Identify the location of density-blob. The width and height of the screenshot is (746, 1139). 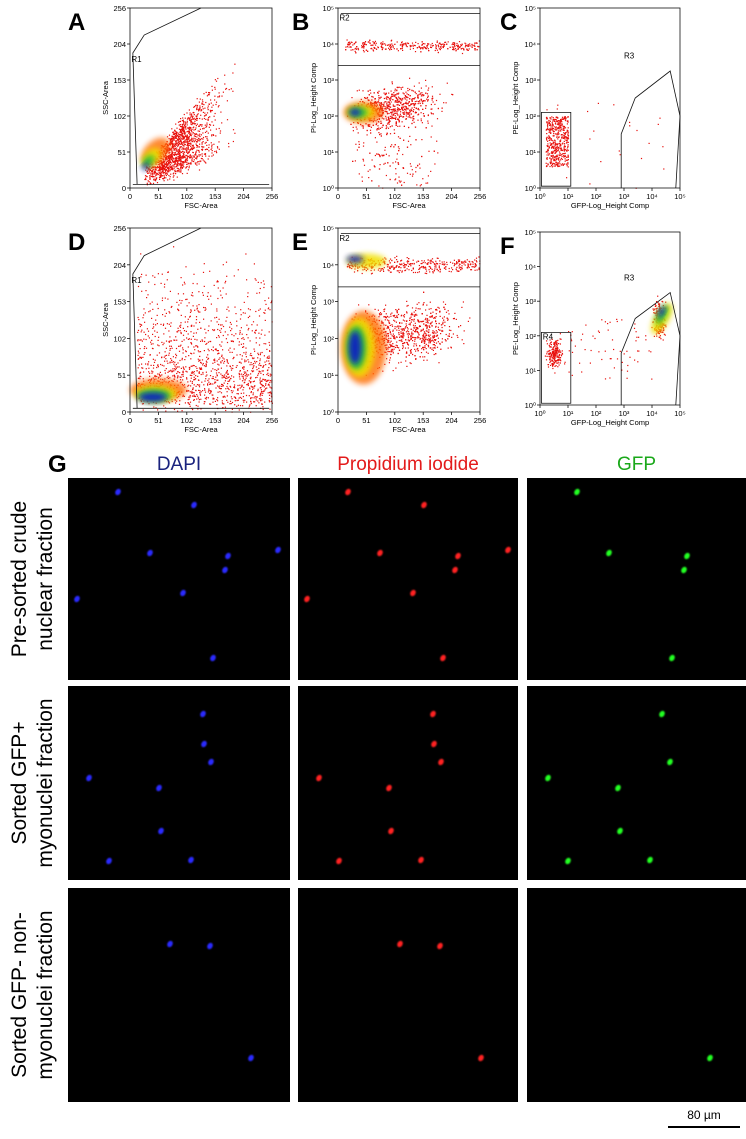
(354, 112).